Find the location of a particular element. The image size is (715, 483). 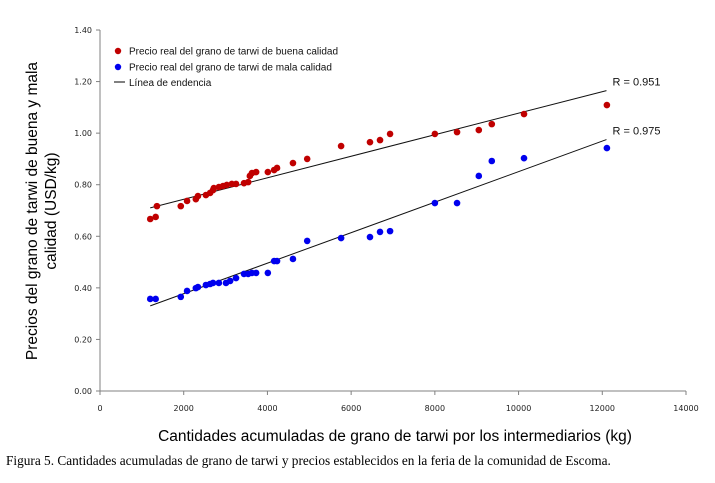

r2-label-mala: R = 0.975 is located at coordinates (636, 132).